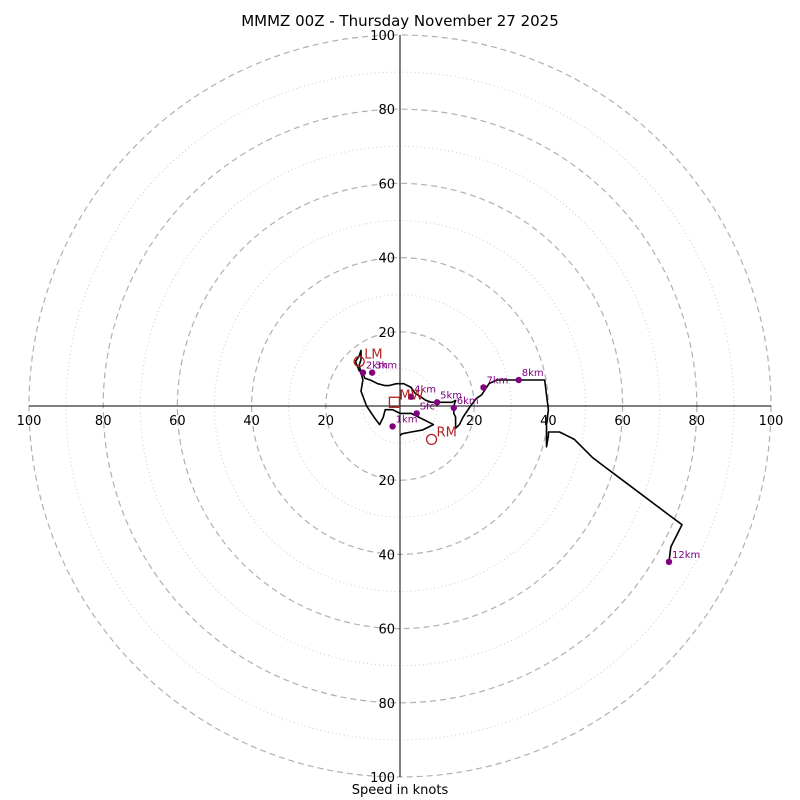 The image size is (800, 800). What do you see at coordinates (400, 21) in the screenshot?
I see `chart-title: MMMZ 00Z - Thursday November 27 2025` at bounding box center [400, 21].